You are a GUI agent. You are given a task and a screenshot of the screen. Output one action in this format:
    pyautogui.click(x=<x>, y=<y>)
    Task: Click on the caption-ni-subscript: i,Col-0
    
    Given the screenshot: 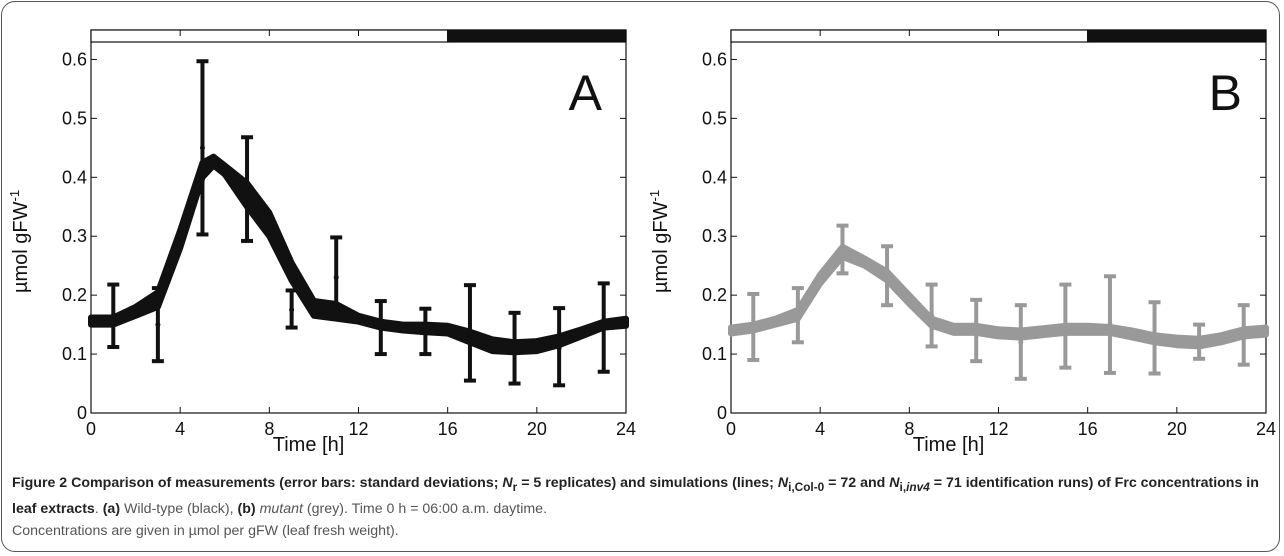 What is the action you would take?
    pyautogui.click(x=806, y=486)
    